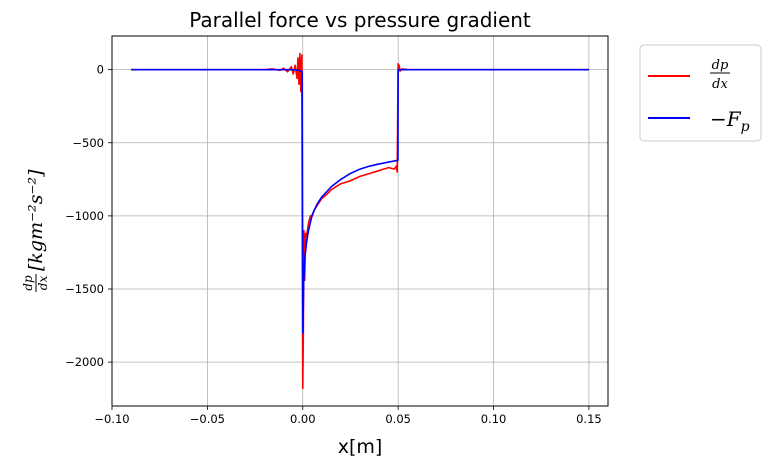 This screenshot has height=468, width=771. I want to click on y-tick-label: −1500, so click(84, 289).